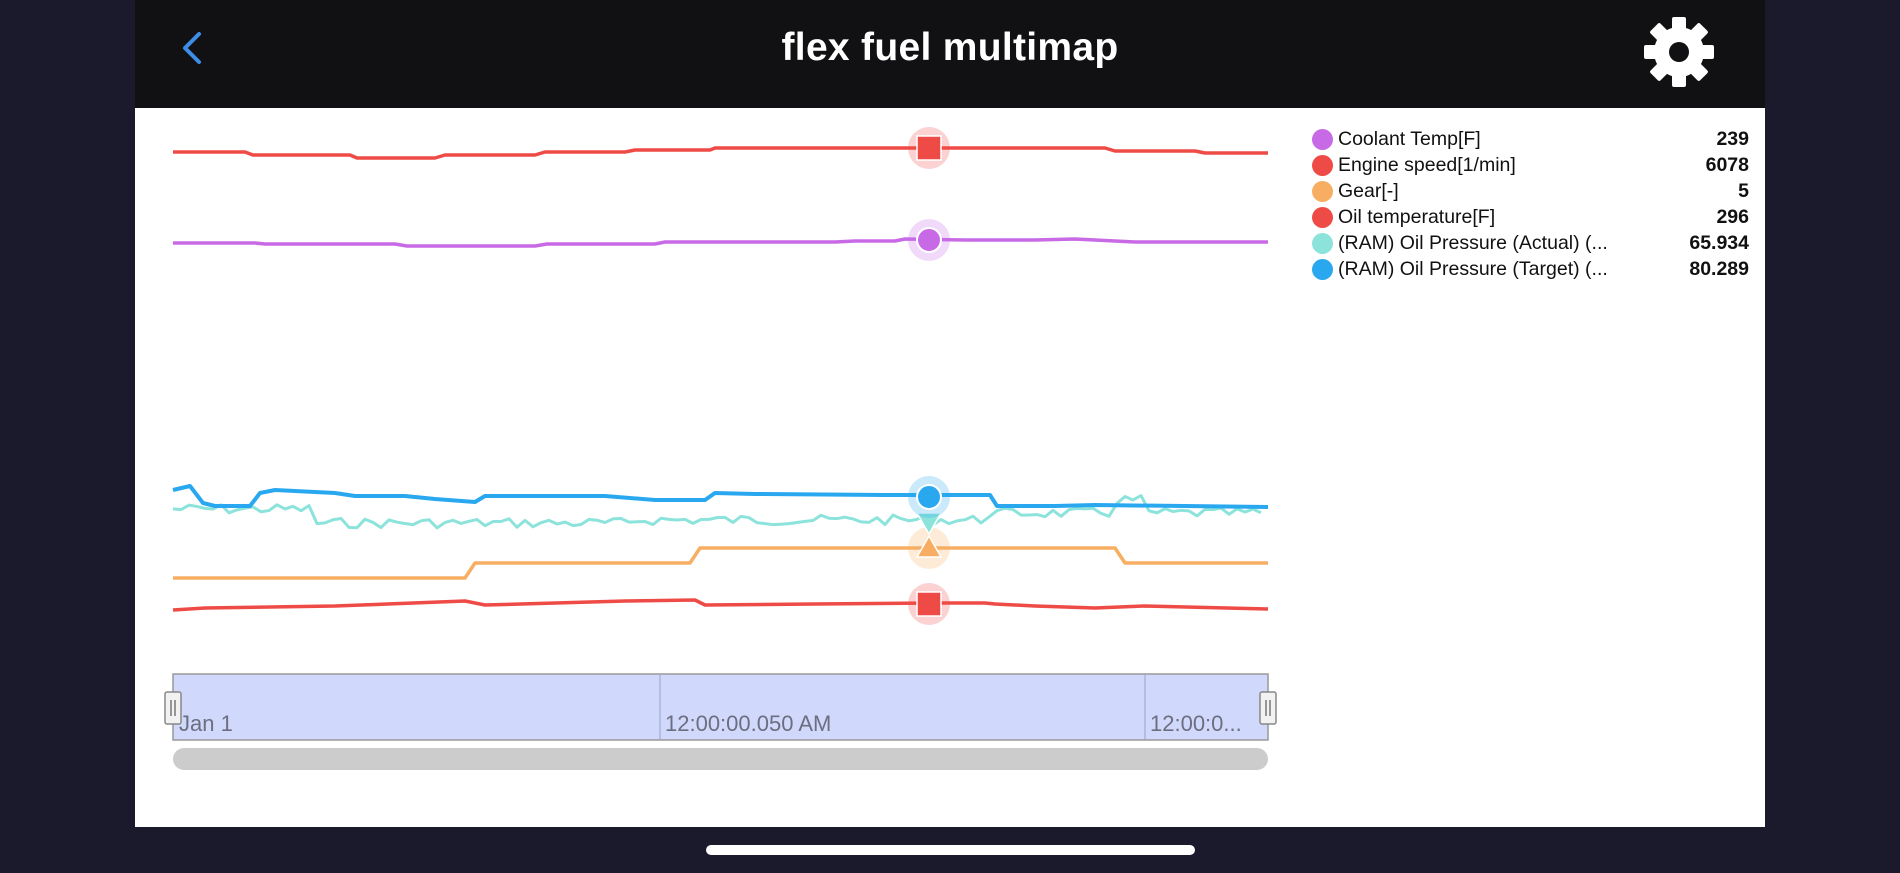  I want to click on gear-icon, so click(1679, 52).